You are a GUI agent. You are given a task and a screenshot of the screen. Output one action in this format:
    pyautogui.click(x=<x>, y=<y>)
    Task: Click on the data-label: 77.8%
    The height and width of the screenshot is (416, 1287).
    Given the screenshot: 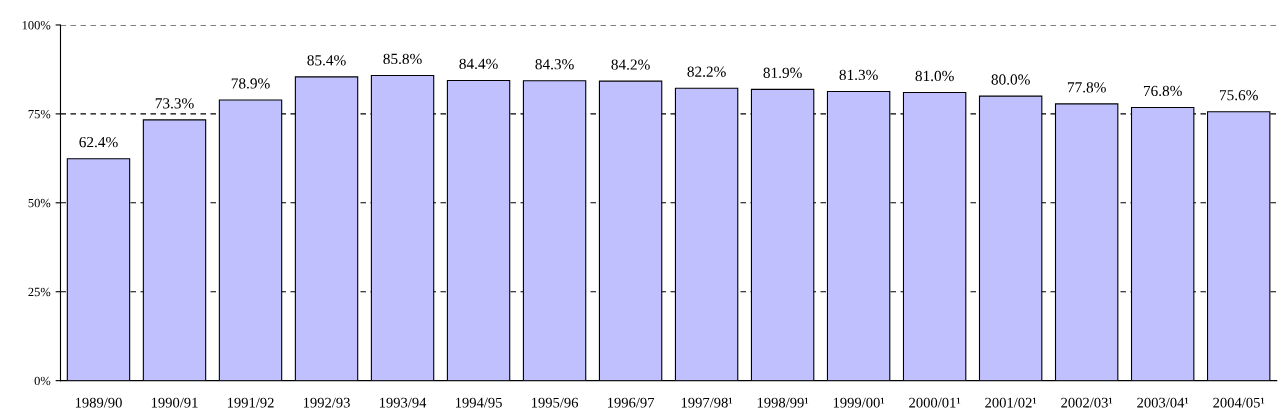 What is the action you would take?
    pyautogui.click(x=1086, y=87)
    